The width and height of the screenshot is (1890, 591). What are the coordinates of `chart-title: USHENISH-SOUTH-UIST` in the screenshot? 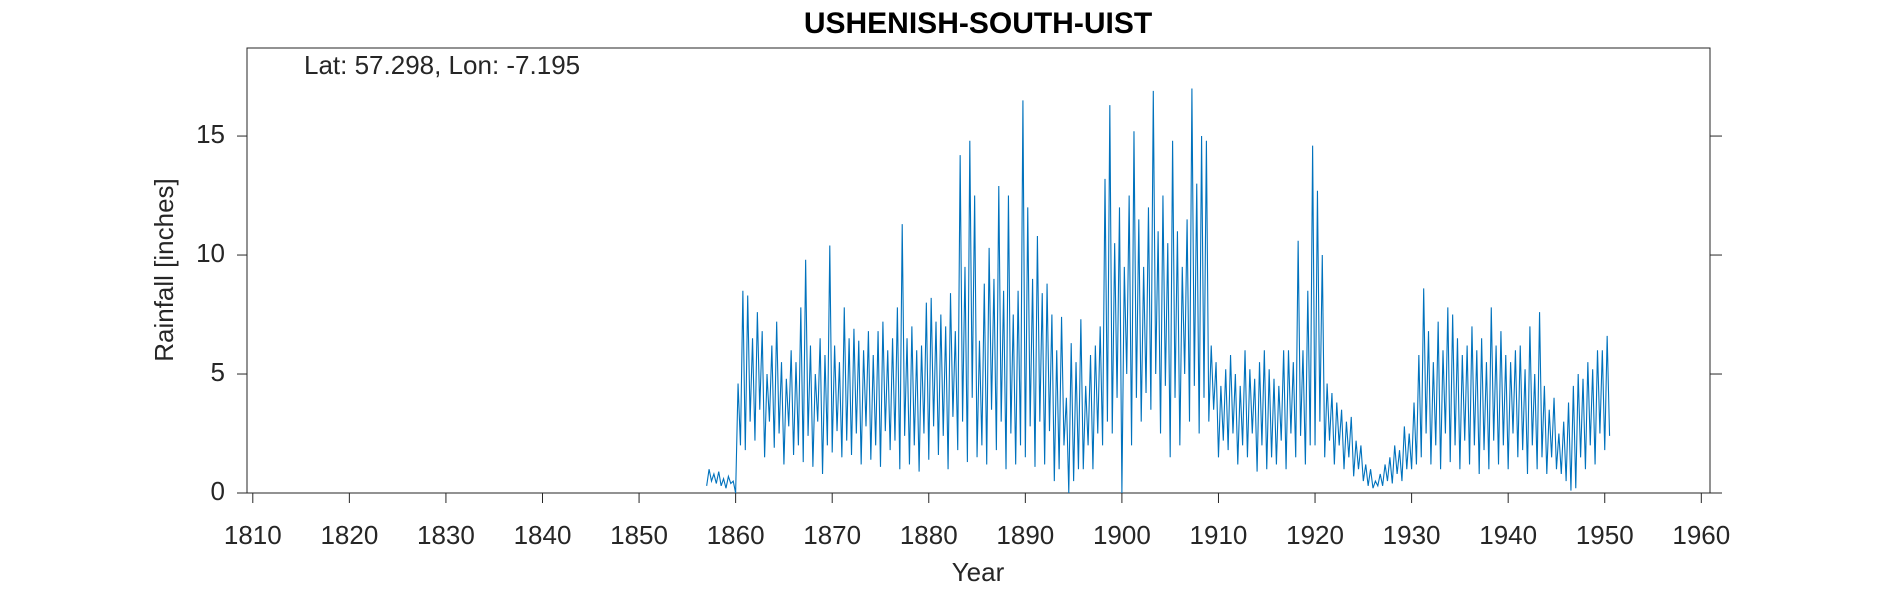 It's located at (978, 23).